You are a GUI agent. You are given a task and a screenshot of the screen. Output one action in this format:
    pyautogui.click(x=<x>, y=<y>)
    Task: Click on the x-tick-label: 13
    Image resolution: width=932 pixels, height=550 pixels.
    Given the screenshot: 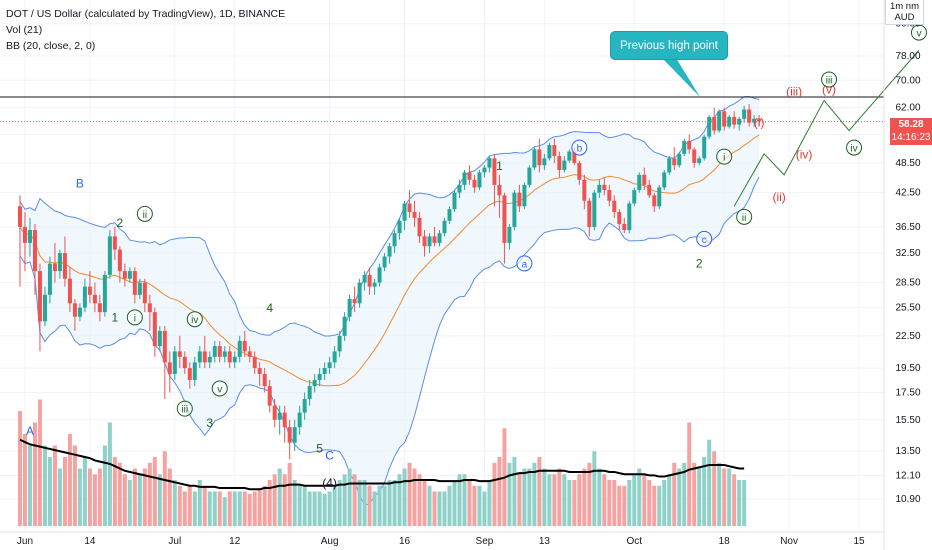 What is the action you would take?
    pyautogui.click(x=545, y=541)
    